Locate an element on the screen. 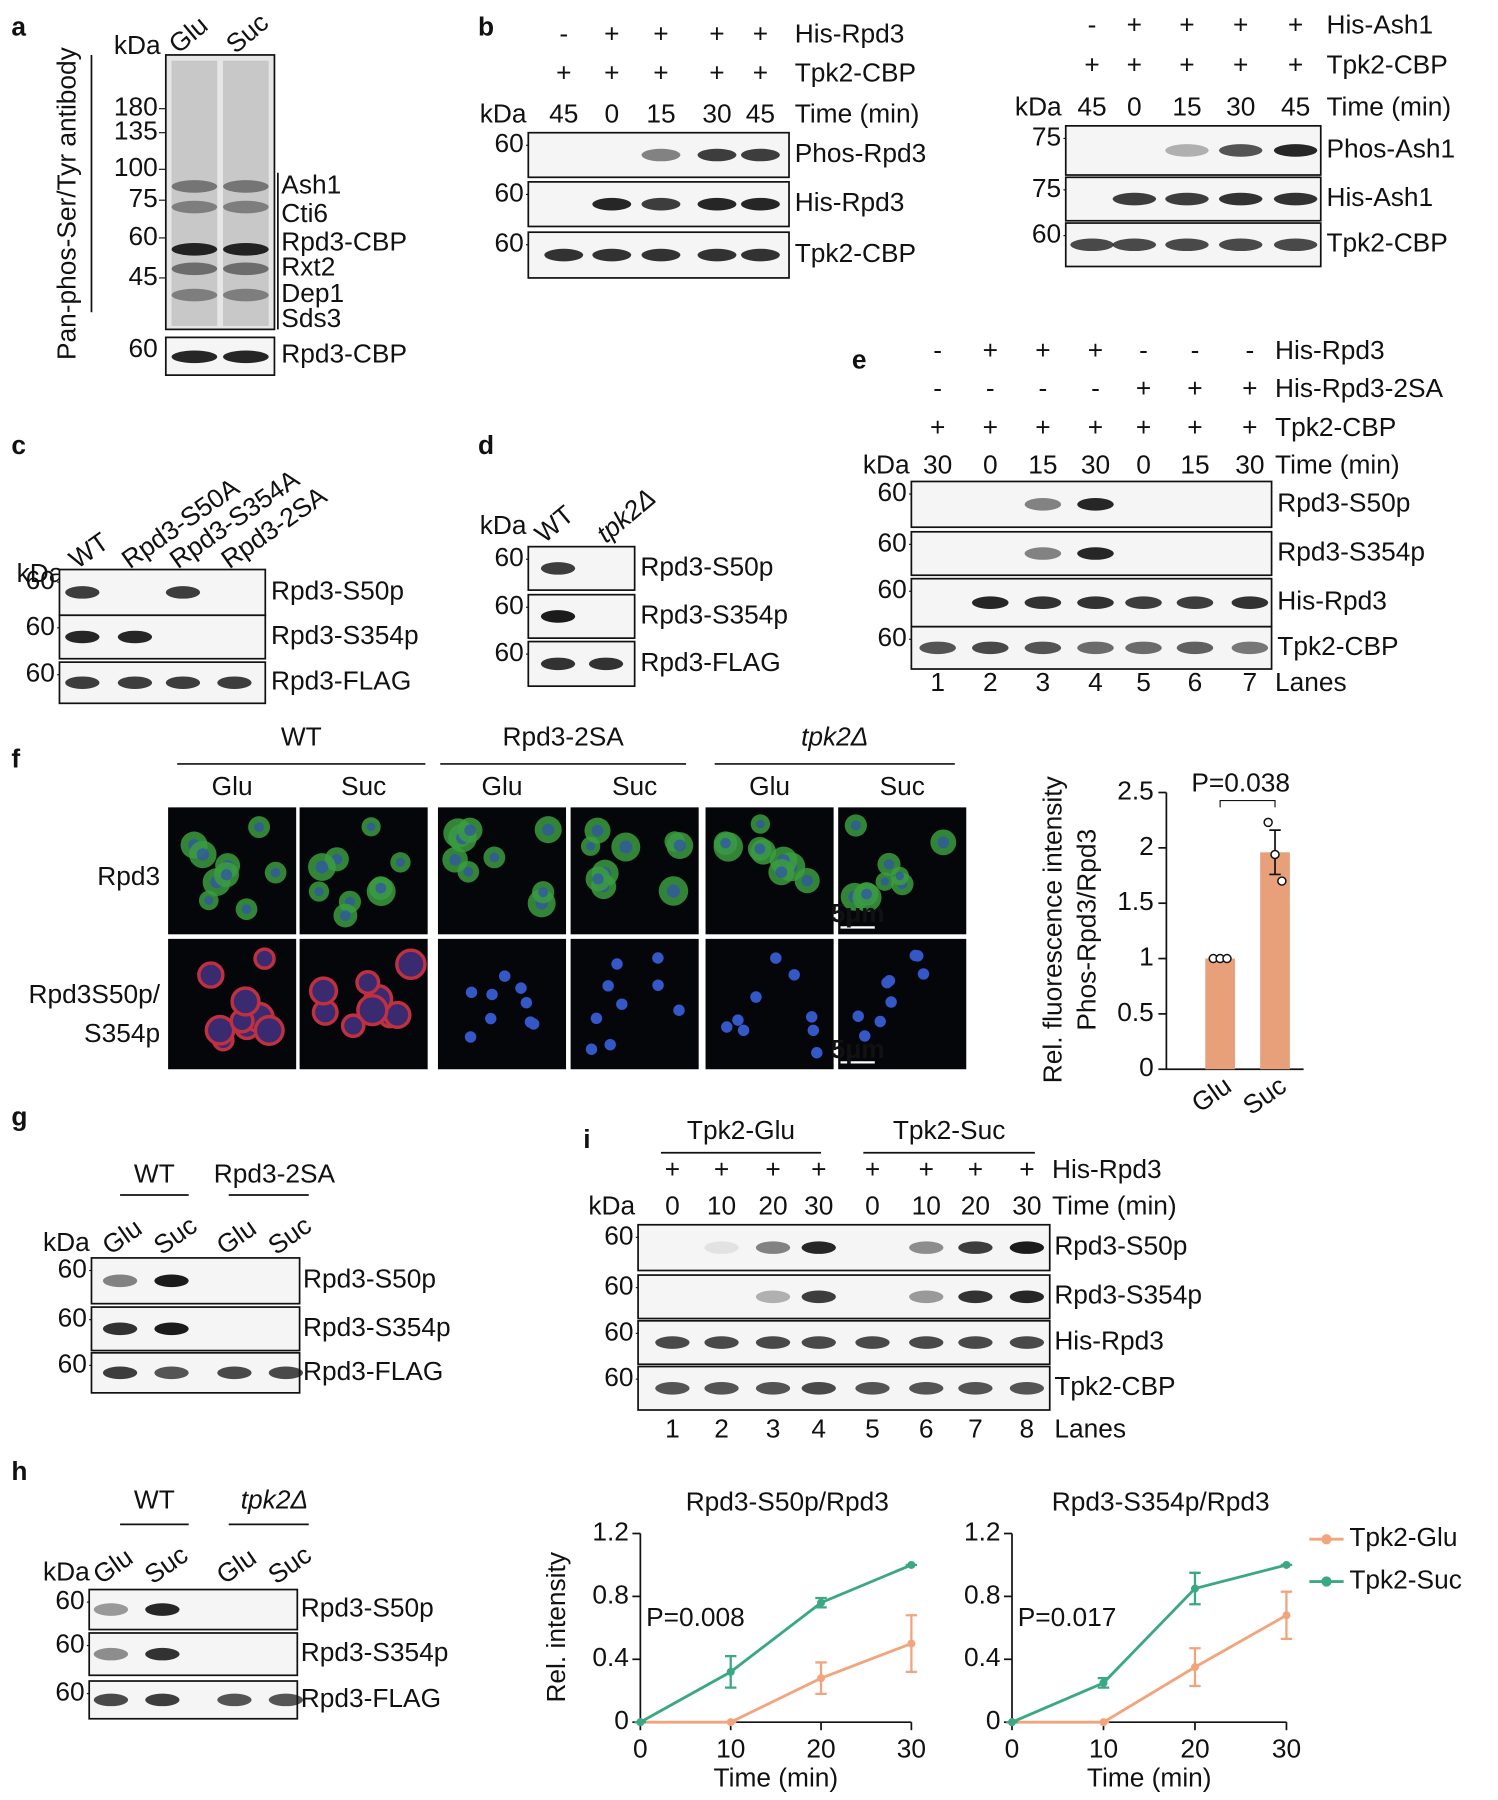 The height and width of the screenshot is (1800, 1498). micrograph is located at coordinates (502, 1004).